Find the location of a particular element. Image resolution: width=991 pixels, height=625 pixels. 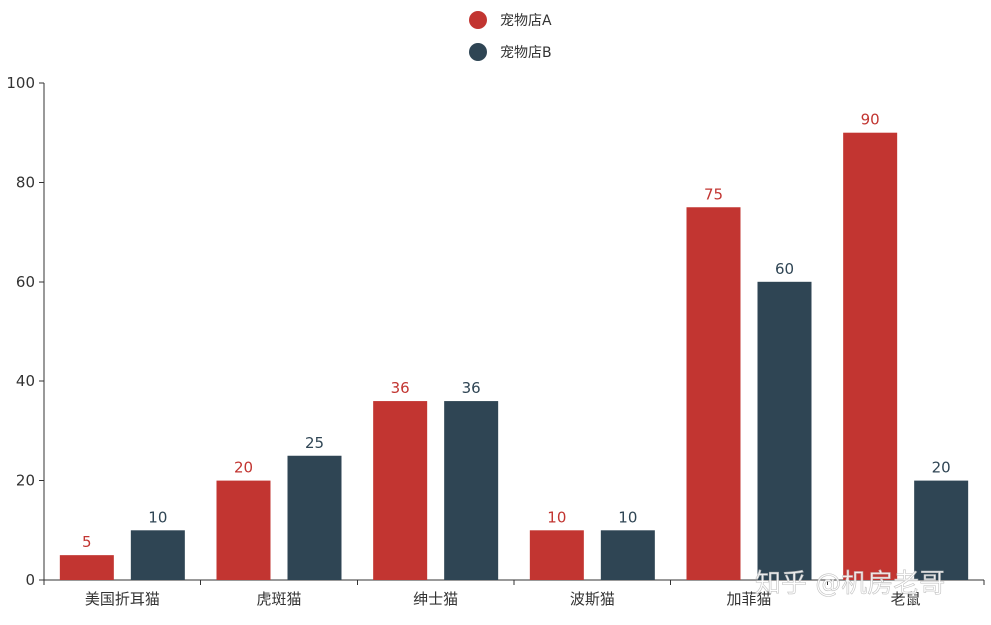

x-tick-label: 波斯猫 is located at coordinates (592, 599).